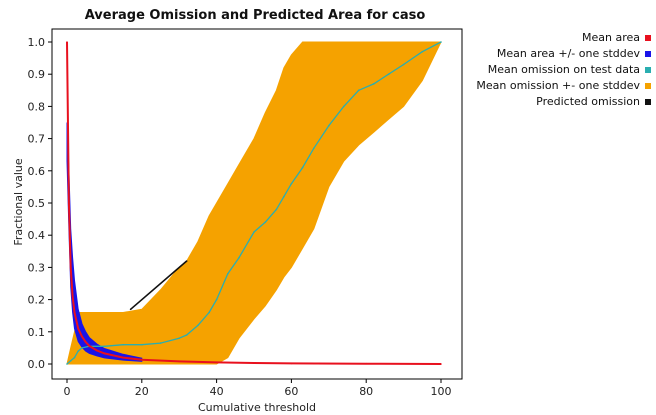 The width and height of the screenshot is (656, 415). Describe the element at coordinates (569, 53) in the screenshot. I see `legend-label-mean-area-one-stddev: Mean area +/- one stddev` at that location.